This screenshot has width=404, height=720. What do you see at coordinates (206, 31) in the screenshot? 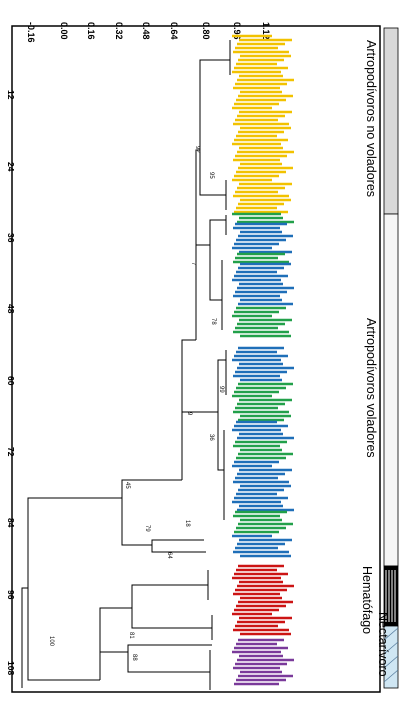
I see `top-tick-label: 0.80` at bounding box center [206, 31].